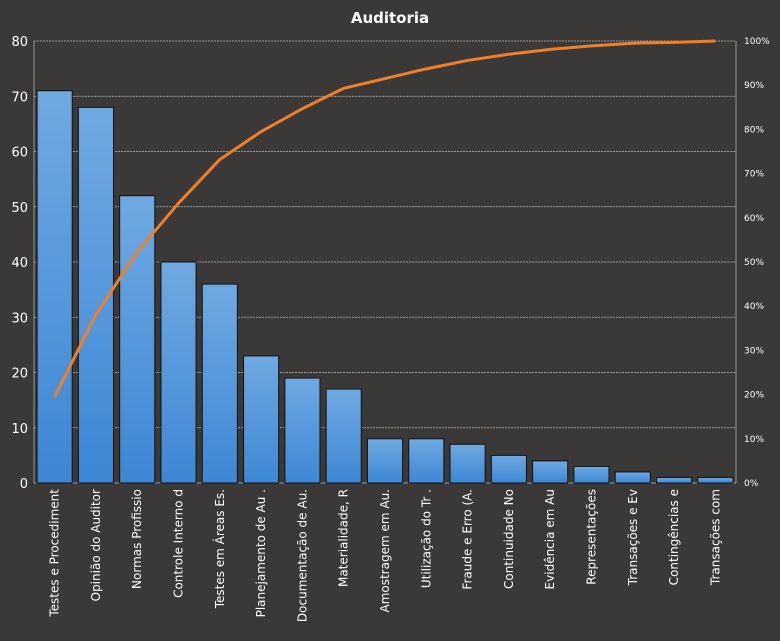  Describe the element at coordinates (19, 208) in the screenshot. I see `y-tick-label: 50` at that location.